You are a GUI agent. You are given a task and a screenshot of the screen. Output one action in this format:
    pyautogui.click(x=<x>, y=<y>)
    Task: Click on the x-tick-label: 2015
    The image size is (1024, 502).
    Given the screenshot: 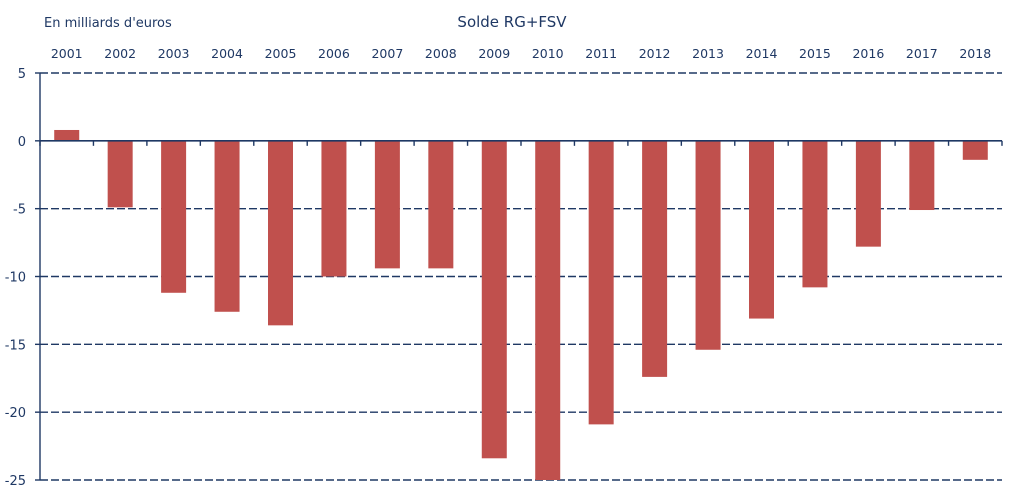 What is the action you would take?
    pyautogui.click(x=815, y=53)
    